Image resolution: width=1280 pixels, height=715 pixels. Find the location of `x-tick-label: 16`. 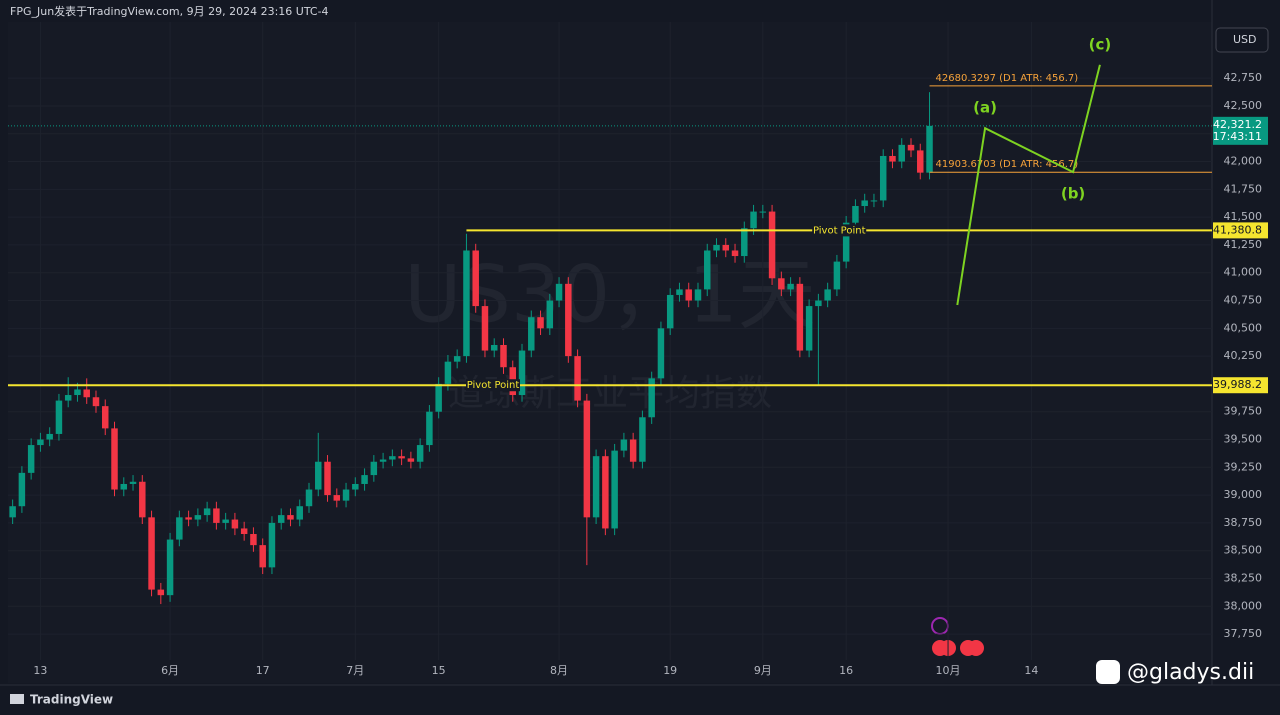

x-tick-label: 16 is located at coordinates (846, 670).